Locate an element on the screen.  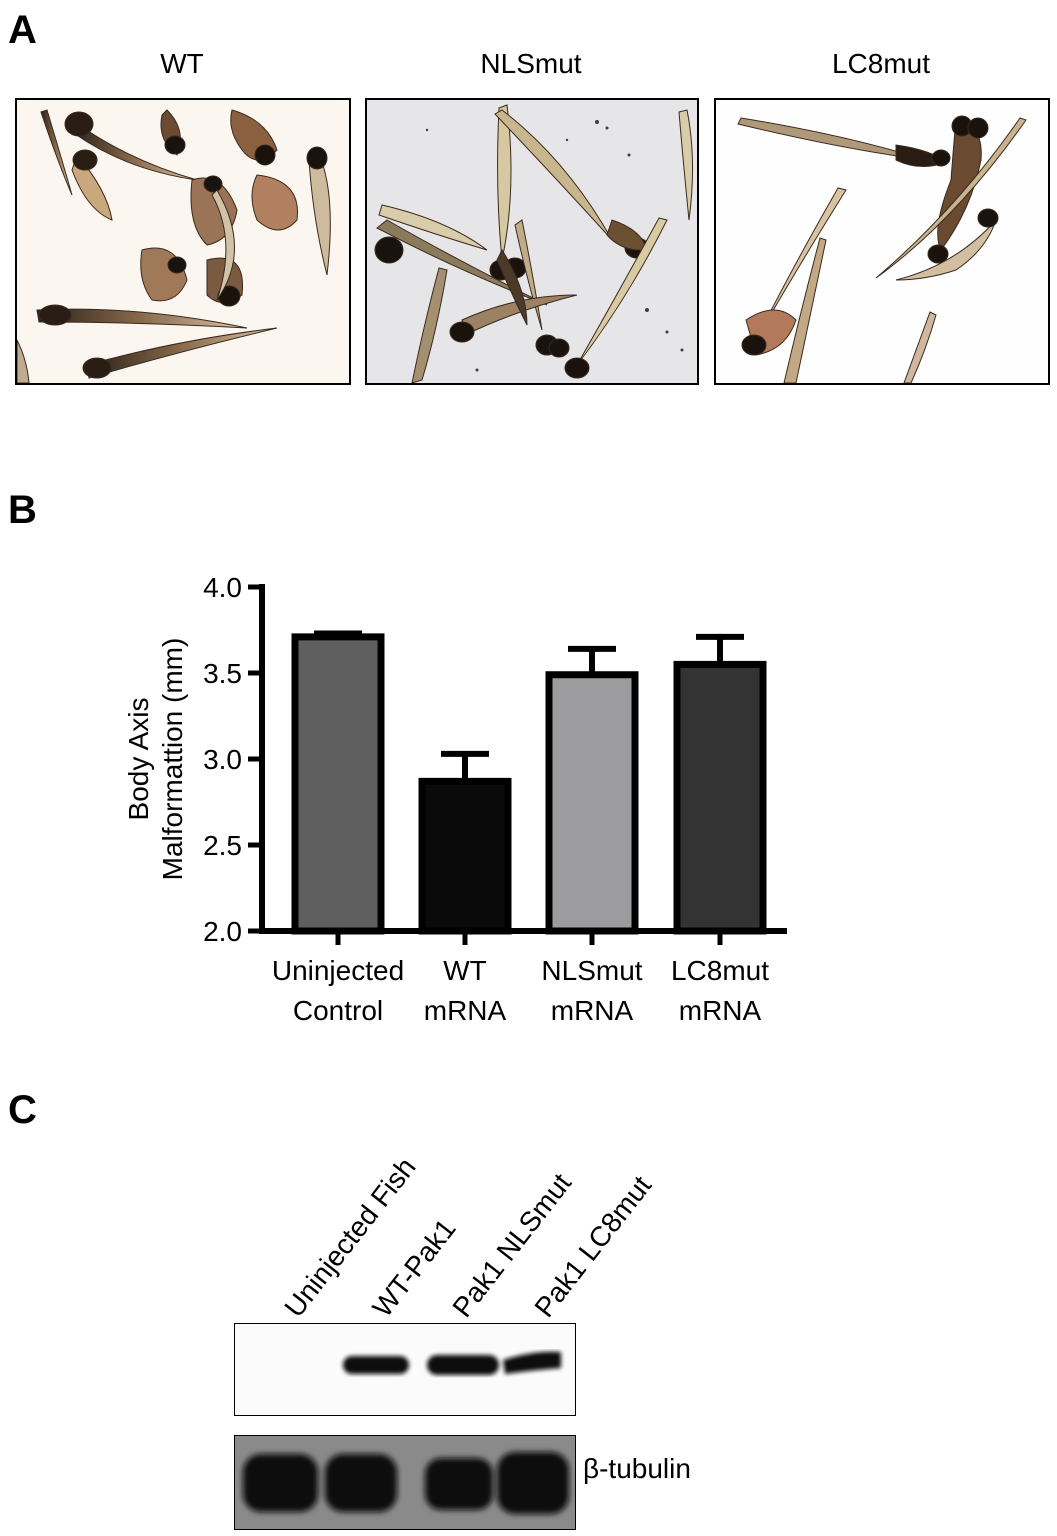
x-tick-label: NLSmut is located at coordinates (591, 970).